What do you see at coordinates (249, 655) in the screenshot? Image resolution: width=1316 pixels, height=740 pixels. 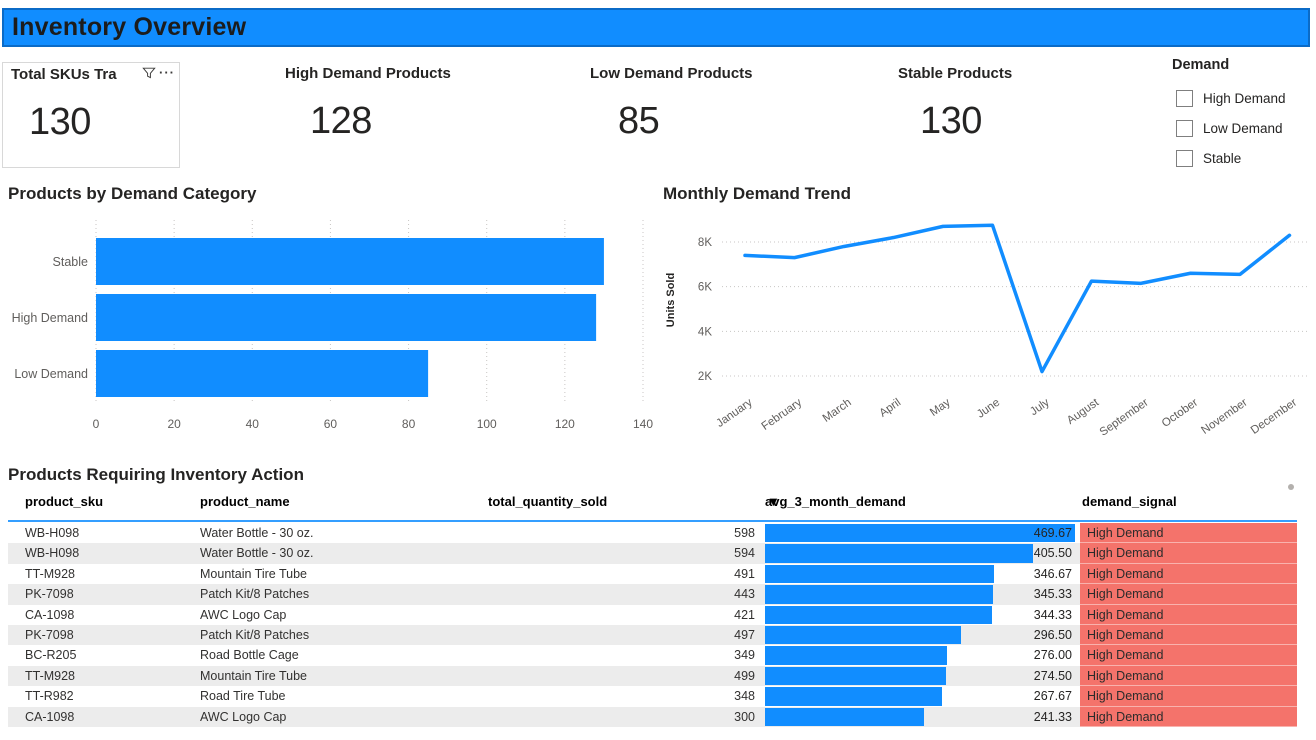 I see `cell-product-name: Road Bottle Cage` at bounding box center [249, 655].